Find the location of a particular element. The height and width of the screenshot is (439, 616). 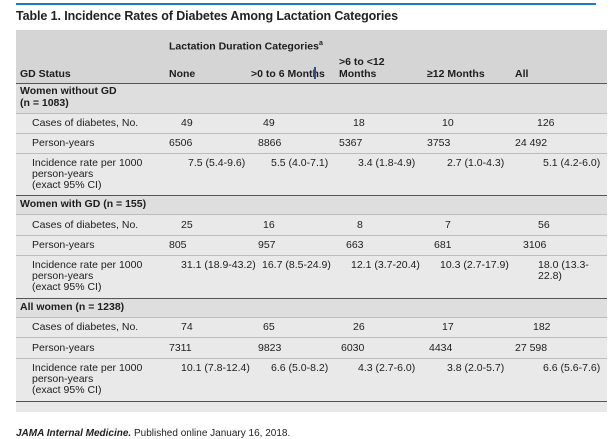

cell: 26 is located at coordinates (359, 327).